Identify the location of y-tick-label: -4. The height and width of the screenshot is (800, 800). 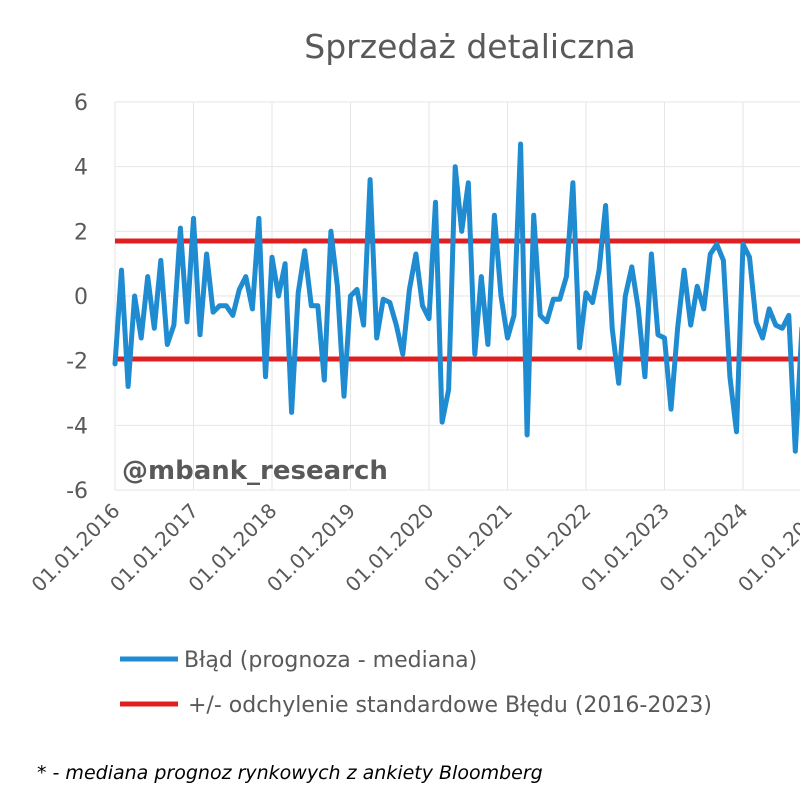
(77, 426).